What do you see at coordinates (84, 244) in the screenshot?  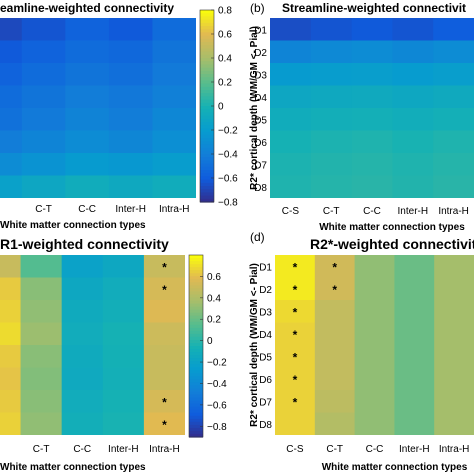 I see `panel-c-title: R1-weighted connectivity` at bounding box center [84, 244].